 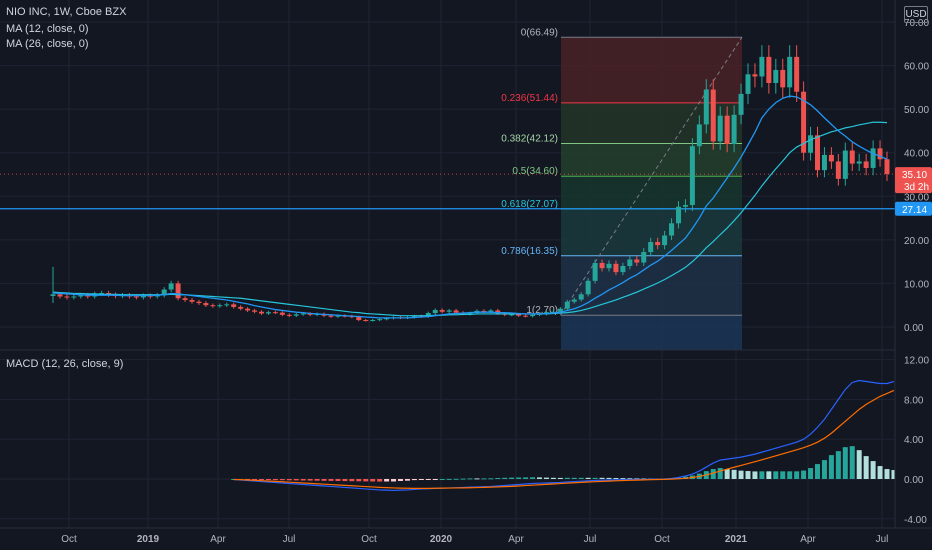 I want to click on legend-macd: MACD (12, 26, close, 9), so click(x=65, y=364).